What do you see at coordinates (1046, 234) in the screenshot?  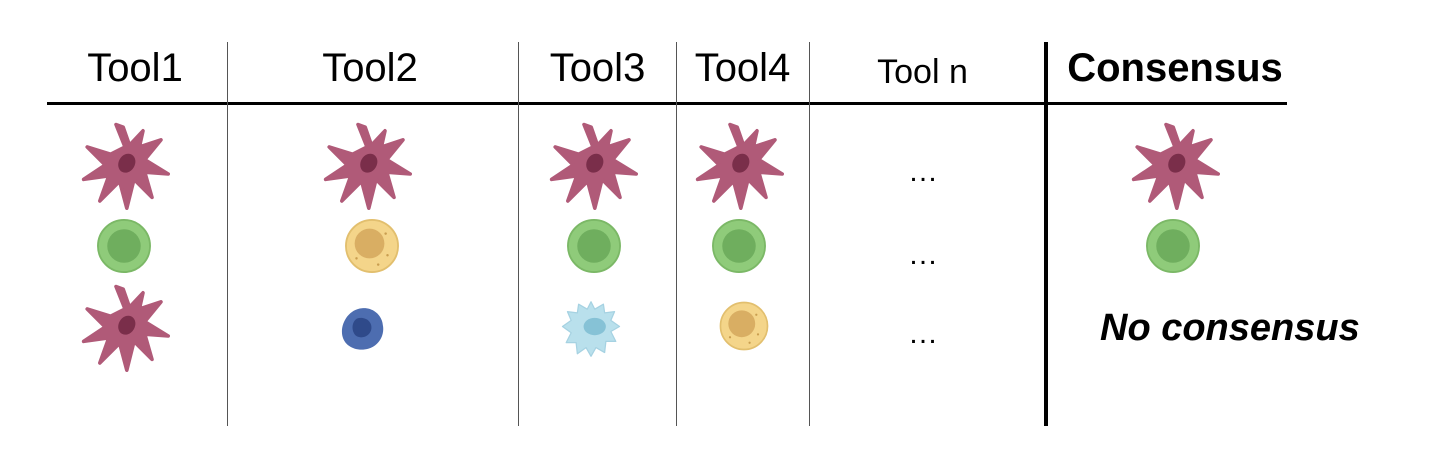 I see `consensus-divider` at bounding box center [1046, 234].